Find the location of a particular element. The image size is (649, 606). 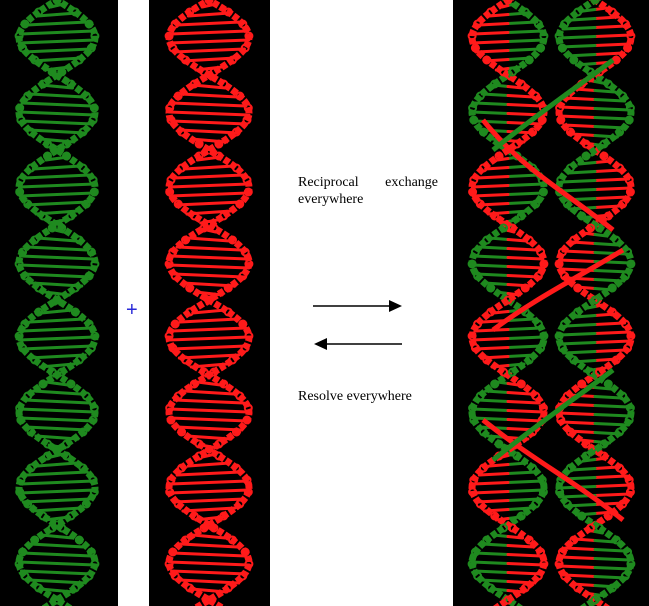

green-dna-helix is located at coordinates (57, 303).